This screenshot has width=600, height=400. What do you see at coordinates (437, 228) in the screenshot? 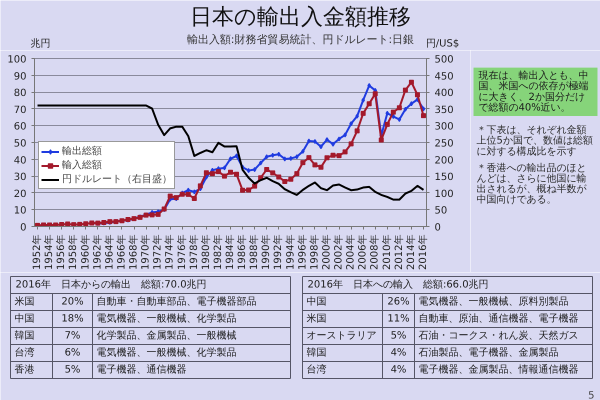
I see `y2-tick-label: 0` at bounding box center [437, 228].